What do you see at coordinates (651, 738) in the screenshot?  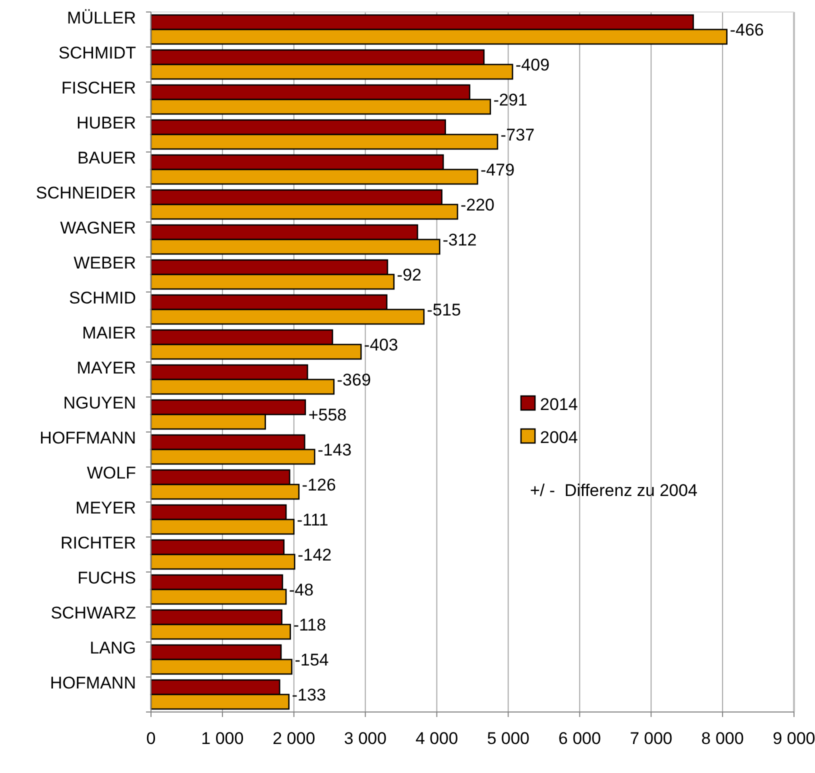 I see `x-tick-label: 7 000` at bounding box center [651, 738].